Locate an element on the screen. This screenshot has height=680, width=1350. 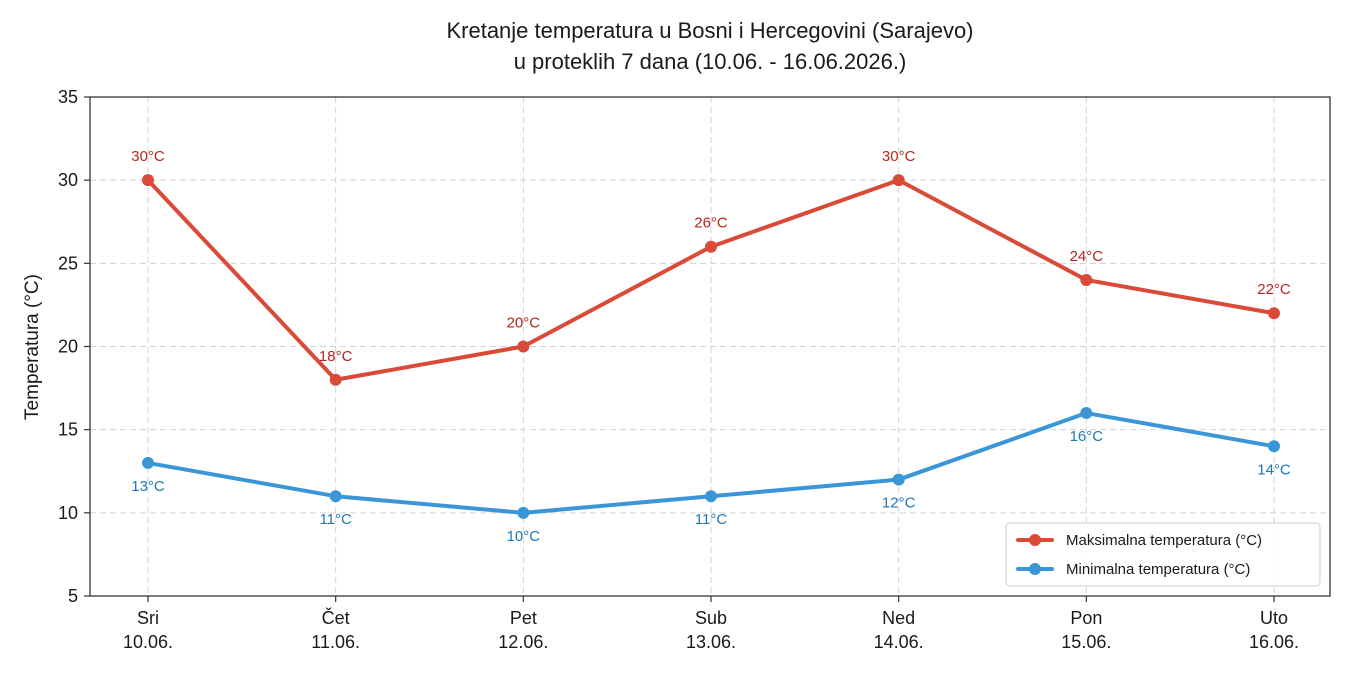
data-label-min: 12°C is located at coordinates (899, 503).